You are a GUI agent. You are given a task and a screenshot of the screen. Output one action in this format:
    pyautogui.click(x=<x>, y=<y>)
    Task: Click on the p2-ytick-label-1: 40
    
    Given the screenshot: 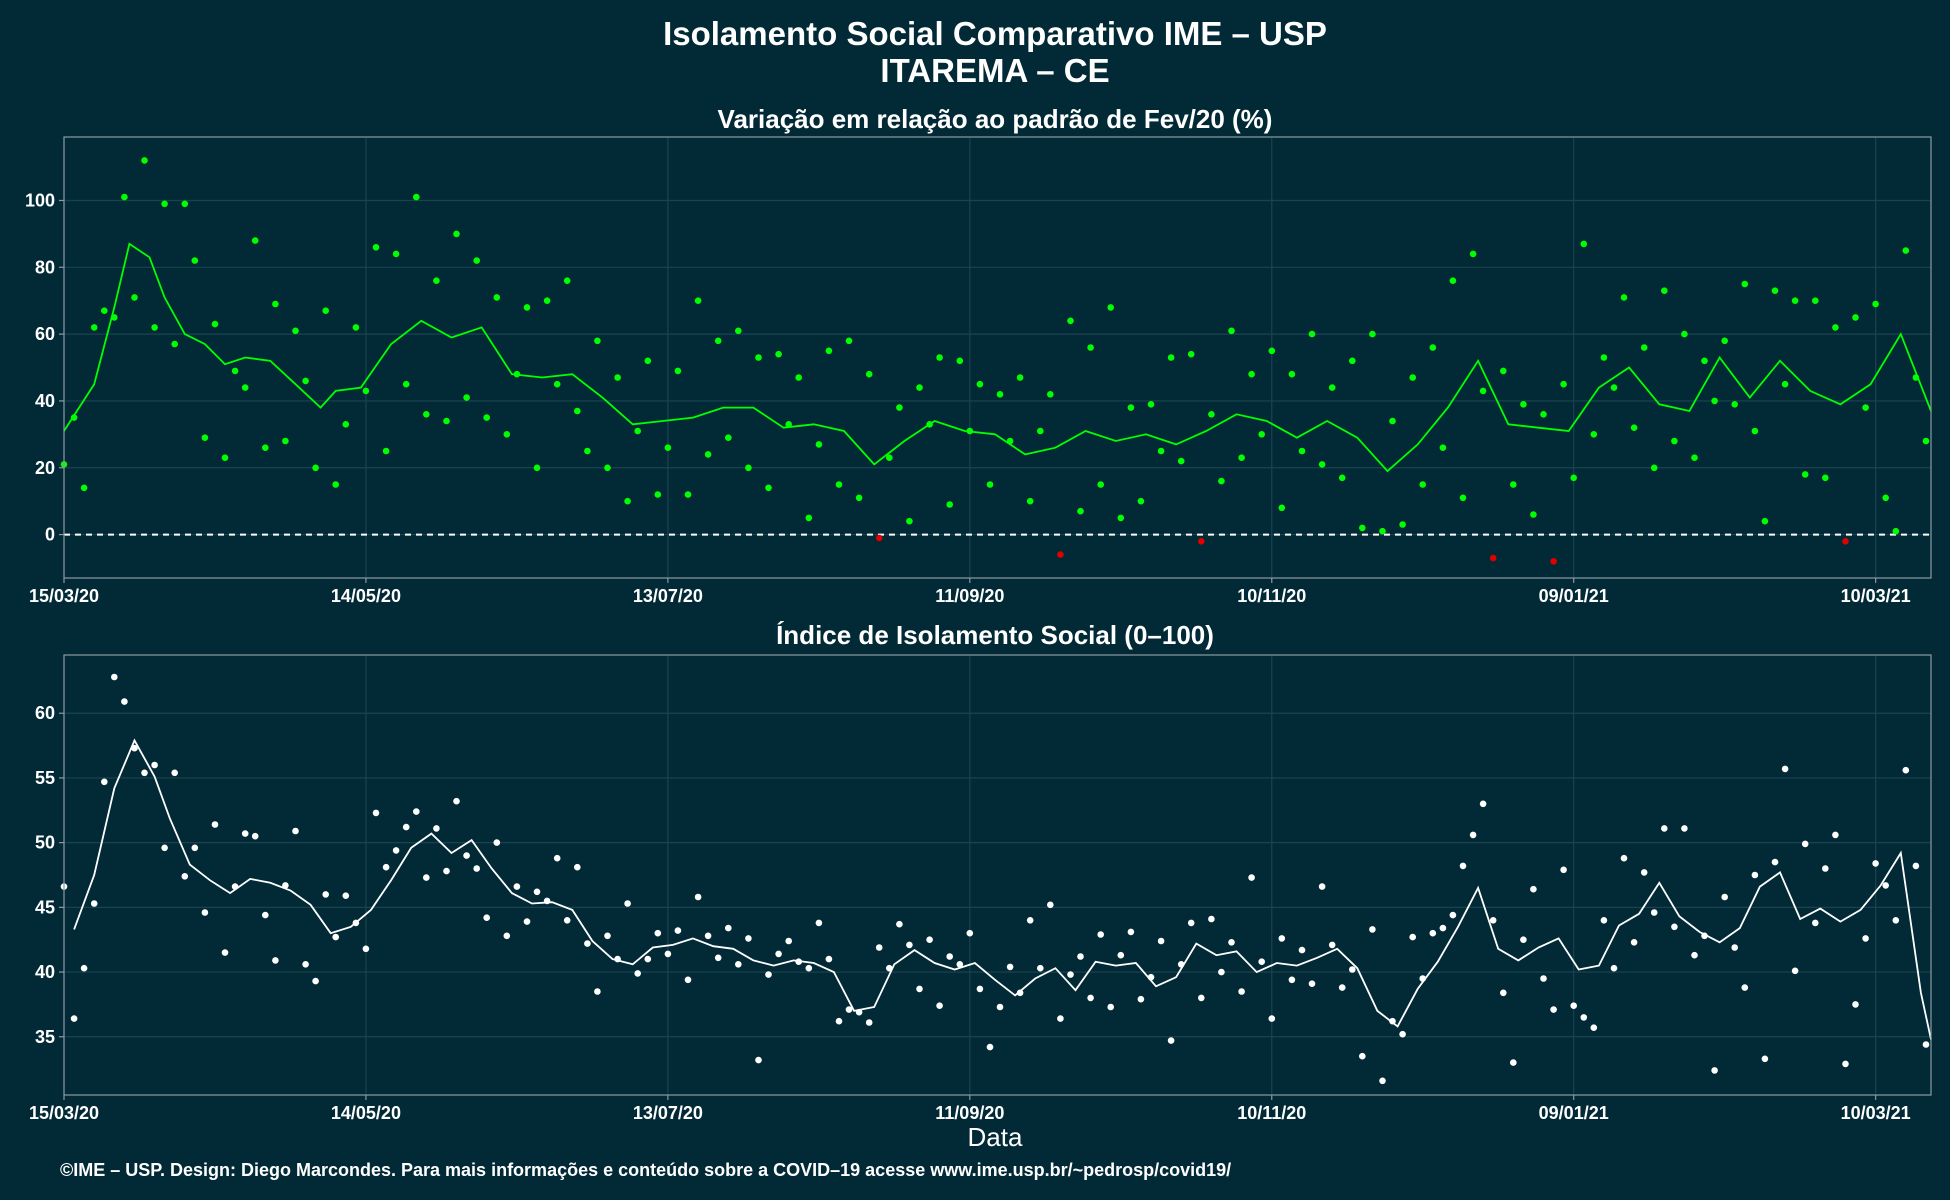 What is the action you would take?
    pyautogui.click(x=45, y=972)
    